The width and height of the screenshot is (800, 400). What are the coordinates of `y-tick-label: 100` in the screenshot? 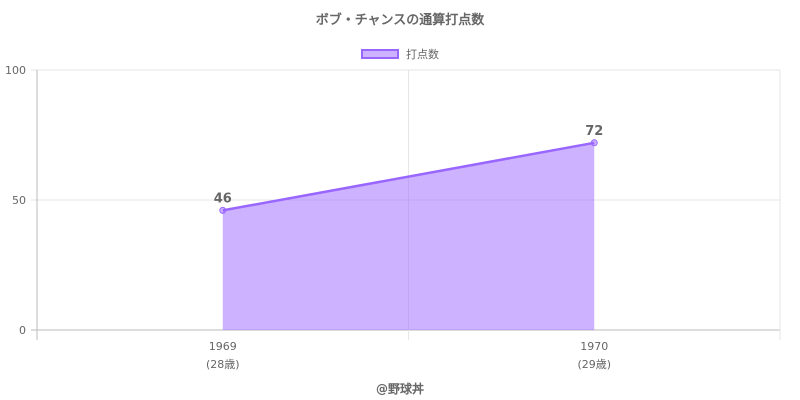 It's located at (15, 70).